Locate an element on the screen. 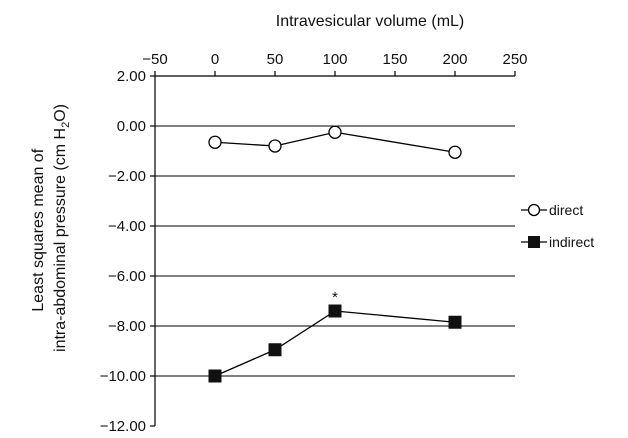 The image size is (628, 438). legend-label-direct: direct is located at coordinates (566, 210).